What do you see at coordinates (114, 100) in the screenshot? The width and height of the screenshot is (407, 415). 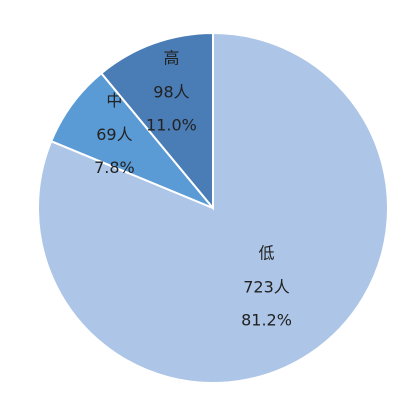 I see `slice-category: 中` at bounding box center [114, 100].